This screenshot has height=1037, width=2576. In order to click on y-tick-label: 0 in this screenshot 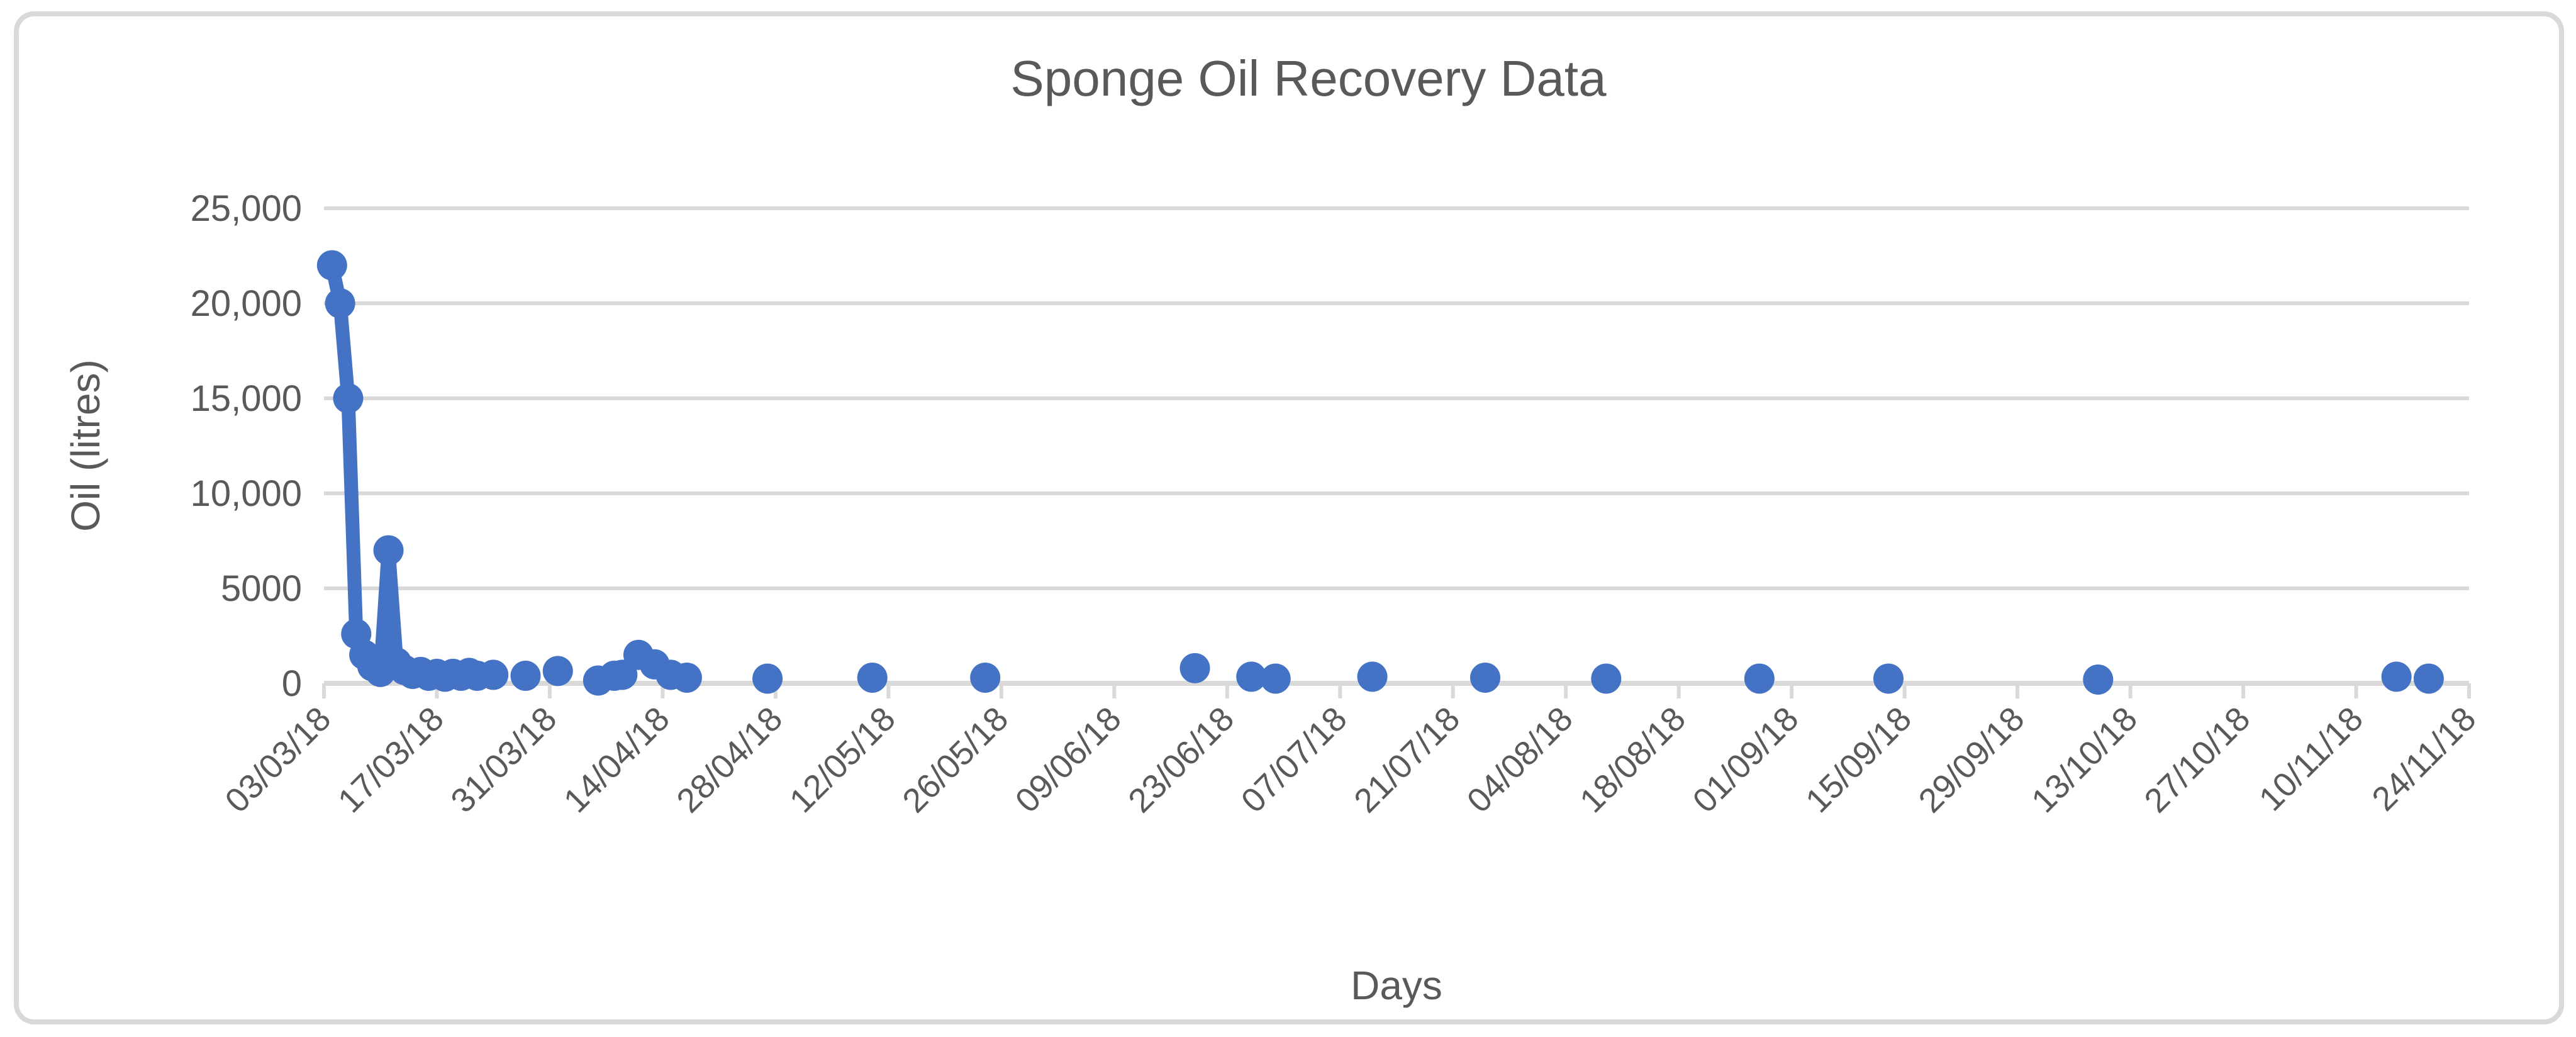, I will do `click(292, 683)`.